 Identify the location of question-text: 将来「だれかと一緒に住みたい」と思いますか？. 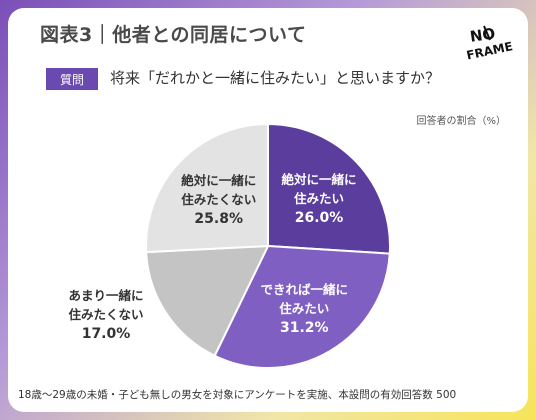
(275, 78).